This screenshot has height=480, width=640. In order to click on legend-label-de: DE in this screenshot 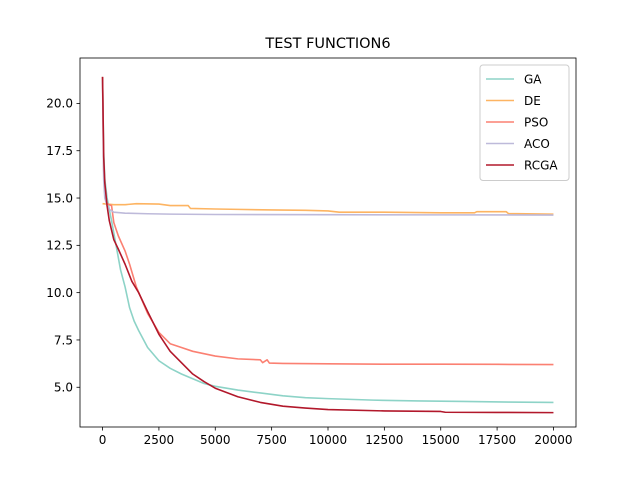, I will do `click(532, 101)`.